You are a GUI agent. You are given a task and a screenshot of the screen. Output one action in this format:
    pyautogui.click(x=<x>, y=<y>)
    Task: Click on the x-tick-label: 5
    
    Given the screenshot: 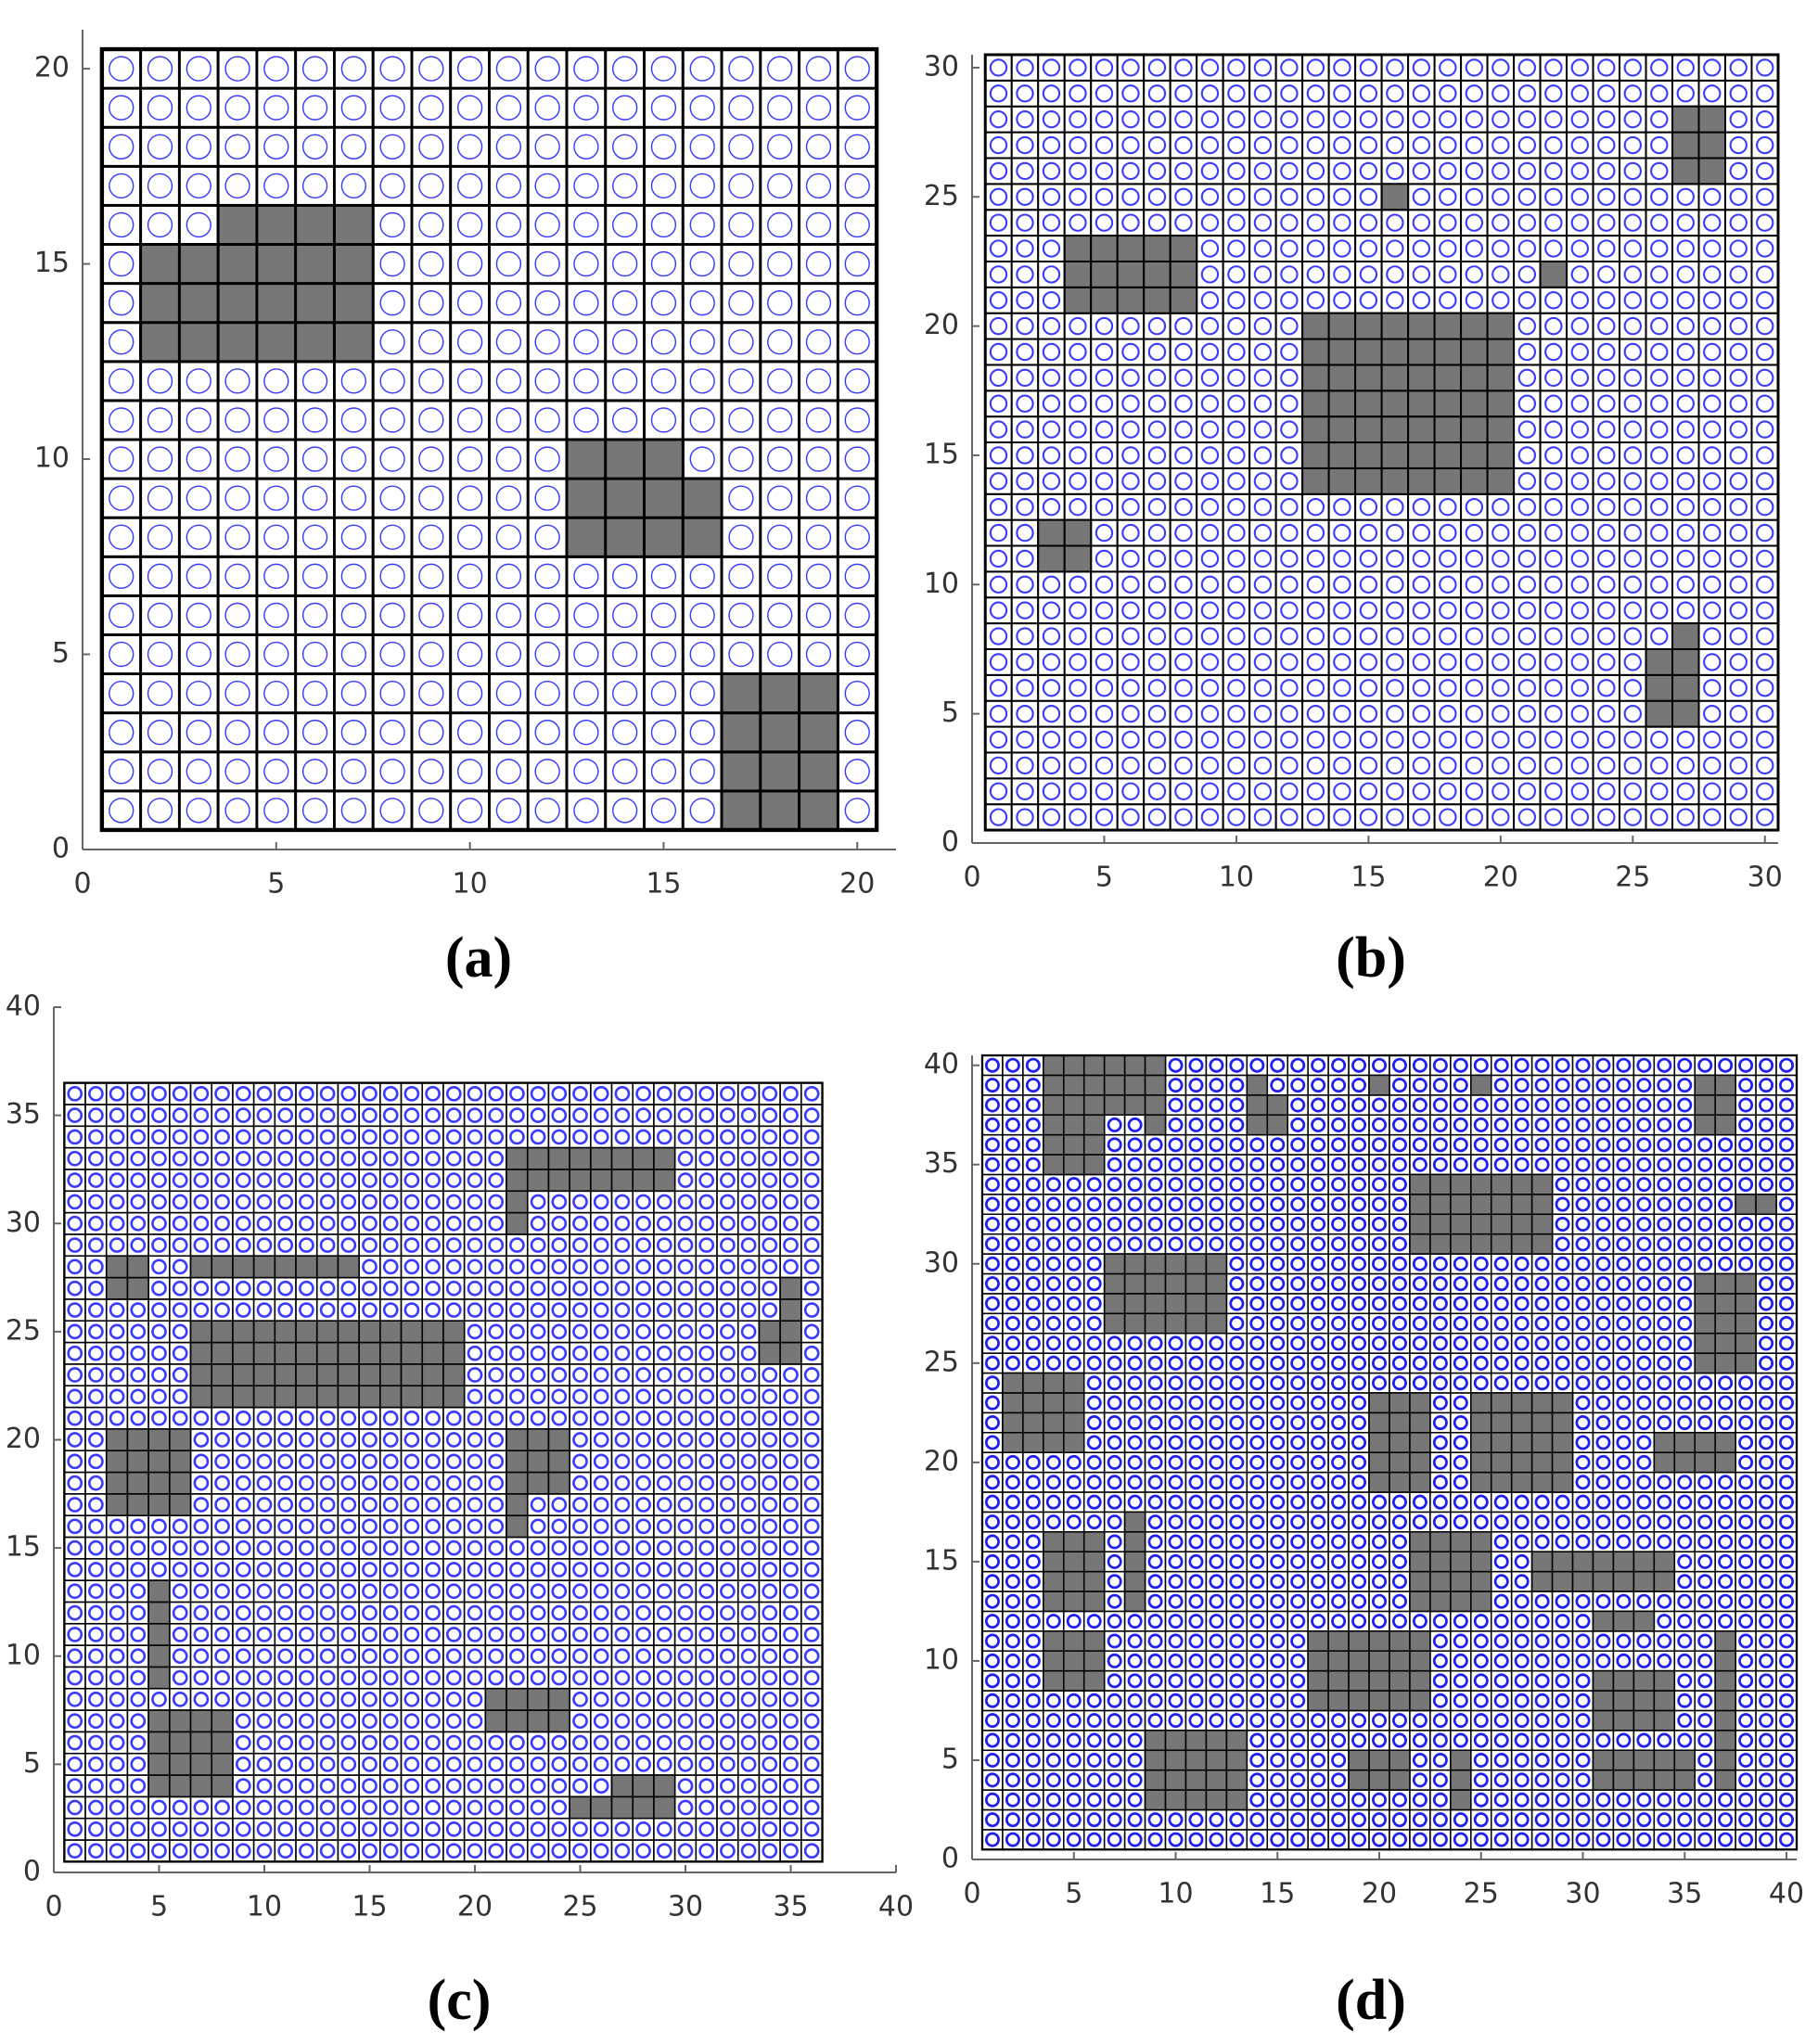 What is the action you would take?
    pyautogui.click(x=276, y=884)
    